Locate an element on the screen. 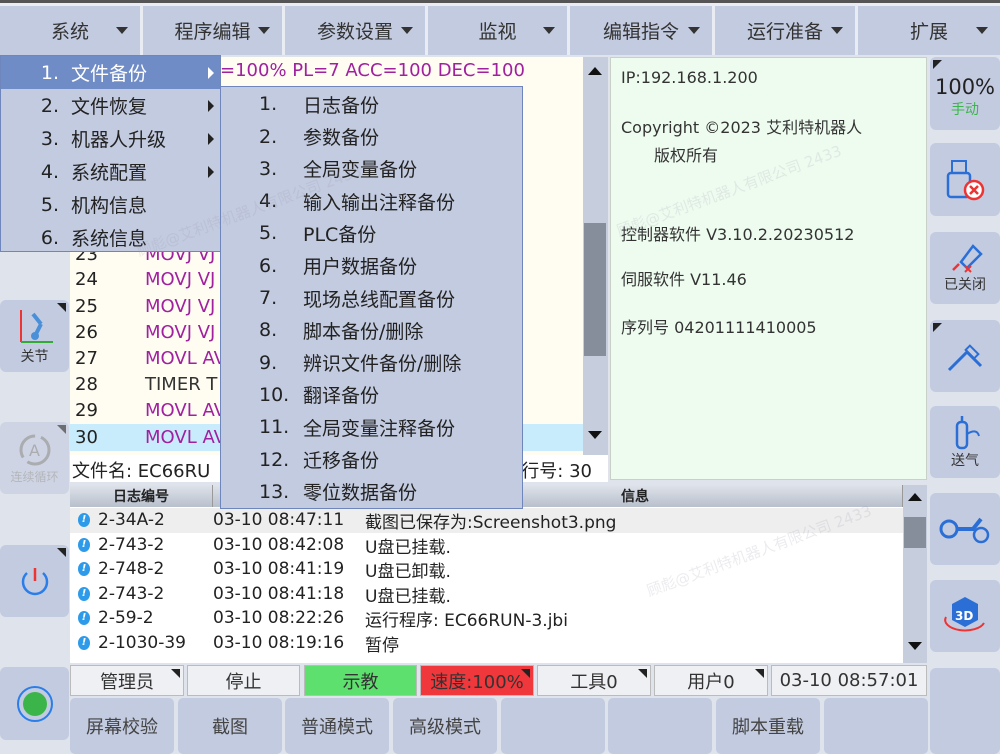  program-line: 25 MOVJ VJ is located at coordinates (326, 306).